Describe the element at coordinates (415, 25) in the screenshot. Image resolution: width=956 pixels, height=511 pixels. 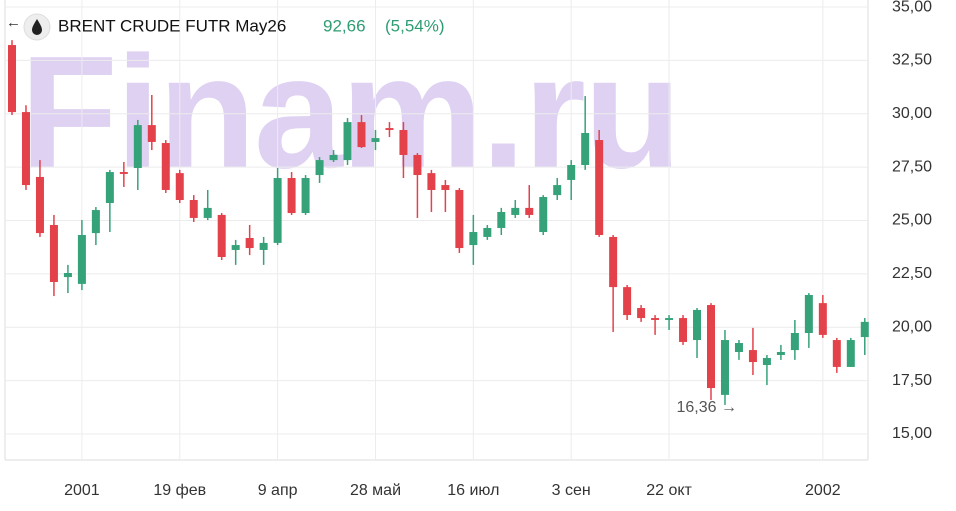
I see `change: (5,54%)` at that location.